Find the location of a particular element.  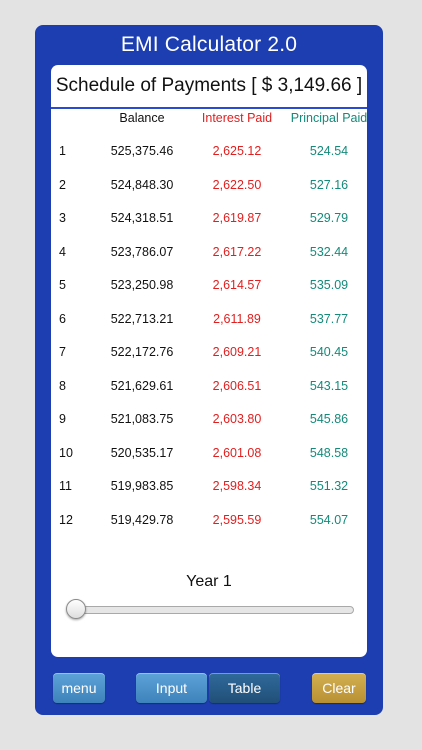

table-row: 1 525,375.46 2,625.12 524.54 is located at coordinates (209, 158).